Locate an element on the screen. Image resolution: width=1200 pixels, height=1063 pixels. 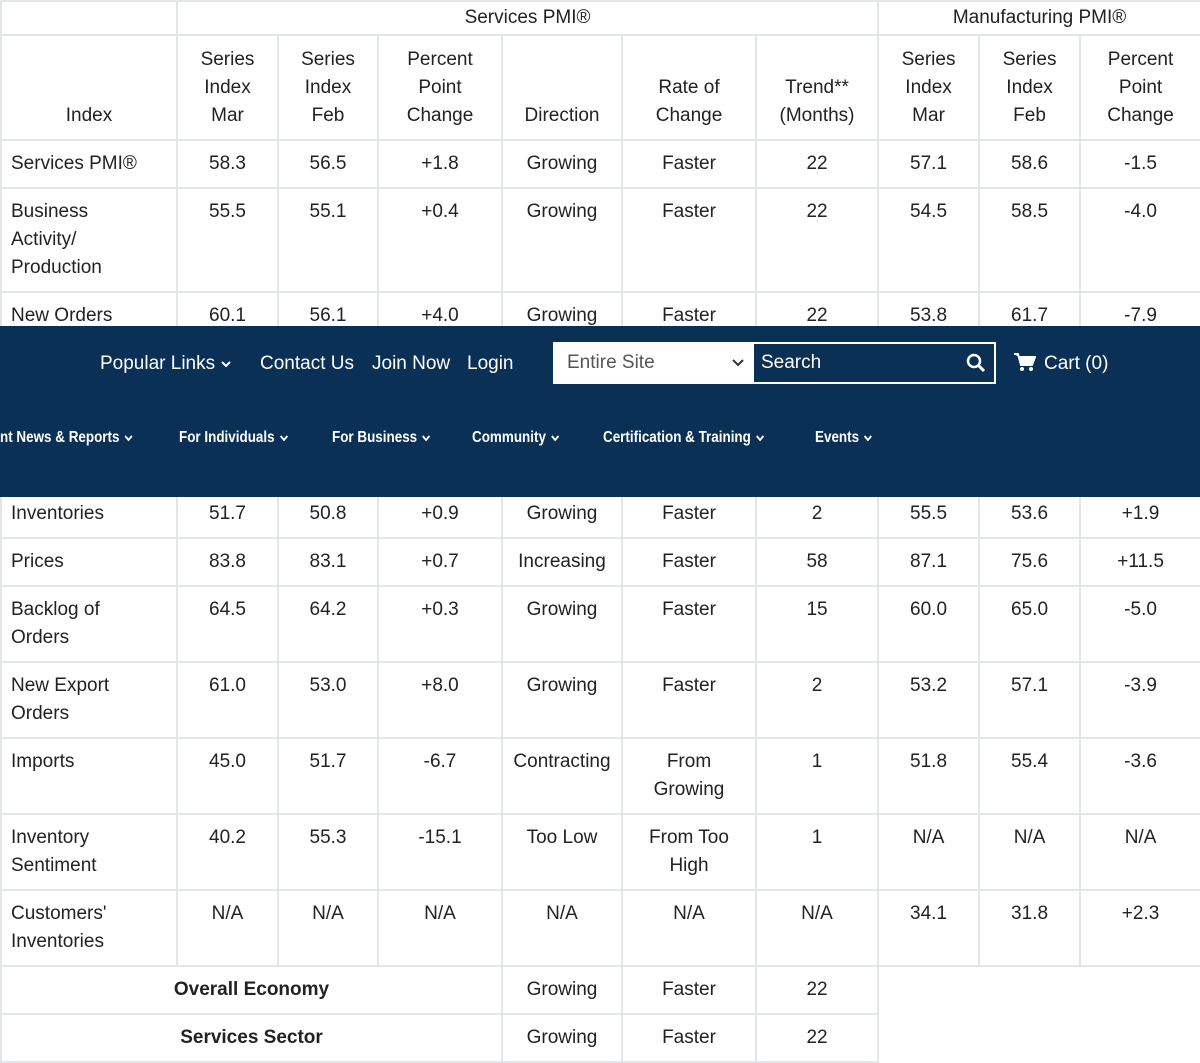
nav-link: Popular Links is located at coordinates (165, 364).